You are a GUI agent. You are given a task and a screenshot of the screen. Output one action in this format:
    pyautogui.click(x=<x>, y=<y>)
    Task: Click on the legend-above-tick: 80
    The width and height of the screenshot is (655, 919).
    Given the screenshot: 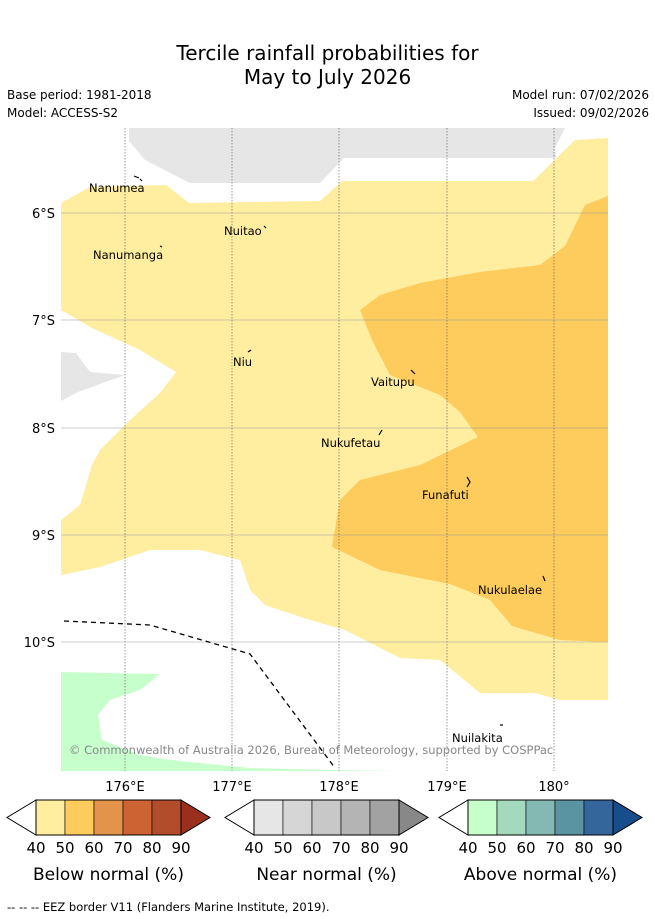 What is the action you would take?
    pyautogui.click(x=583, y=848)
    